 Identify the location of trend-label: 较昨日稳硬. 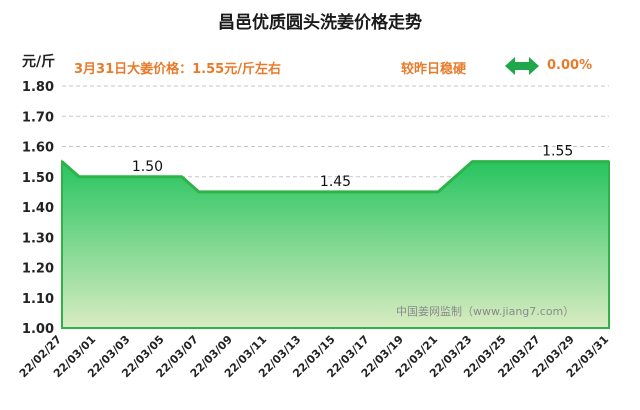
(434, 69).